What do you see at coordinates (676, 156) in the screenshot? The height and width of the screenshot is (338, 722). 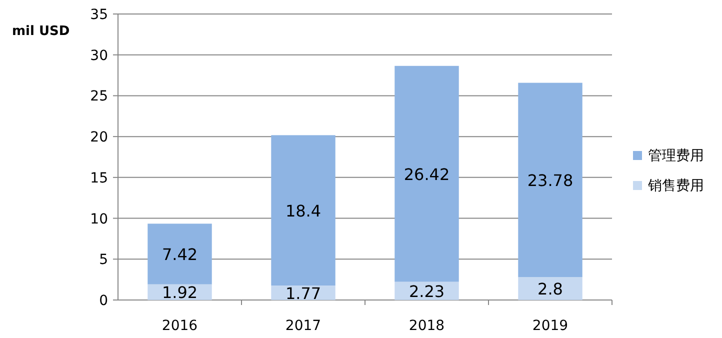 I see `legend-label: 管理费用` at bounding box center [676, 156].